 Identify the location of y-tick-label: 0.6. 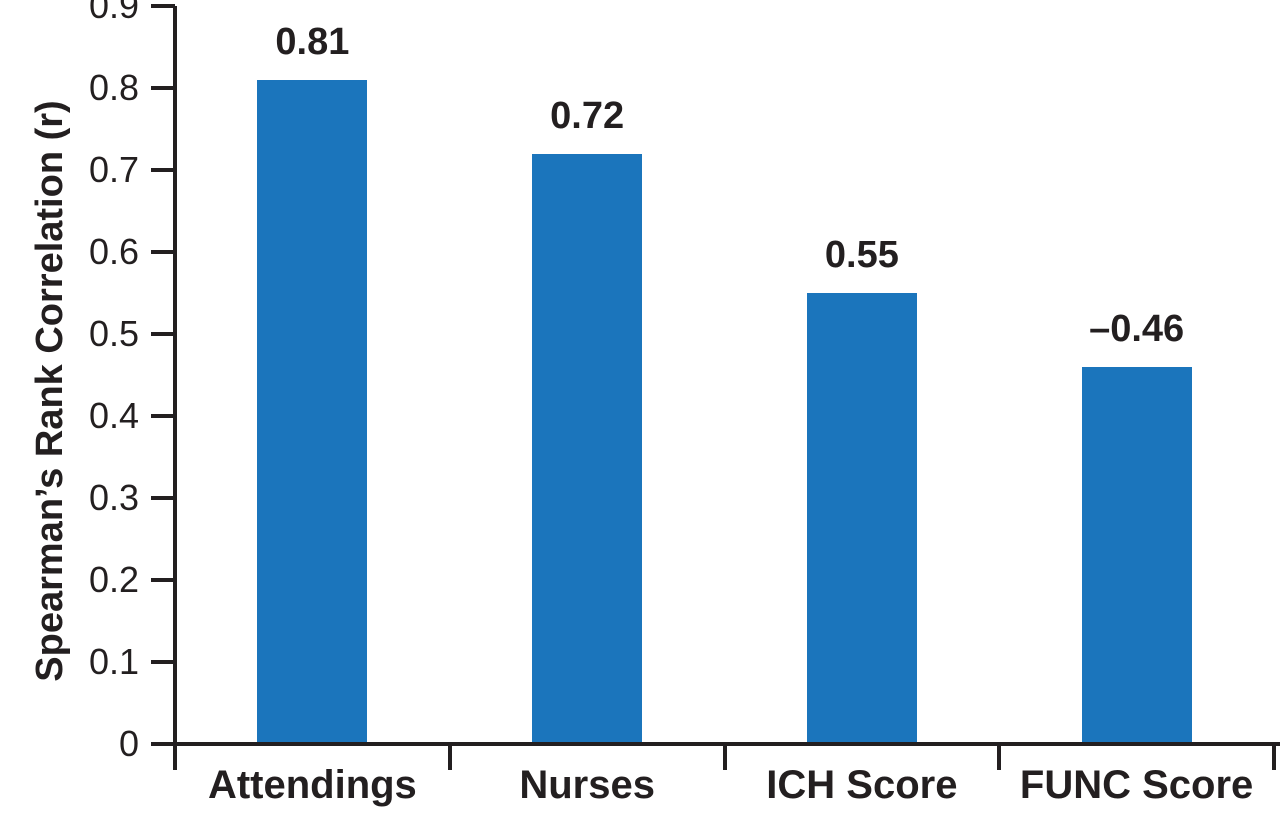
(113, 251).